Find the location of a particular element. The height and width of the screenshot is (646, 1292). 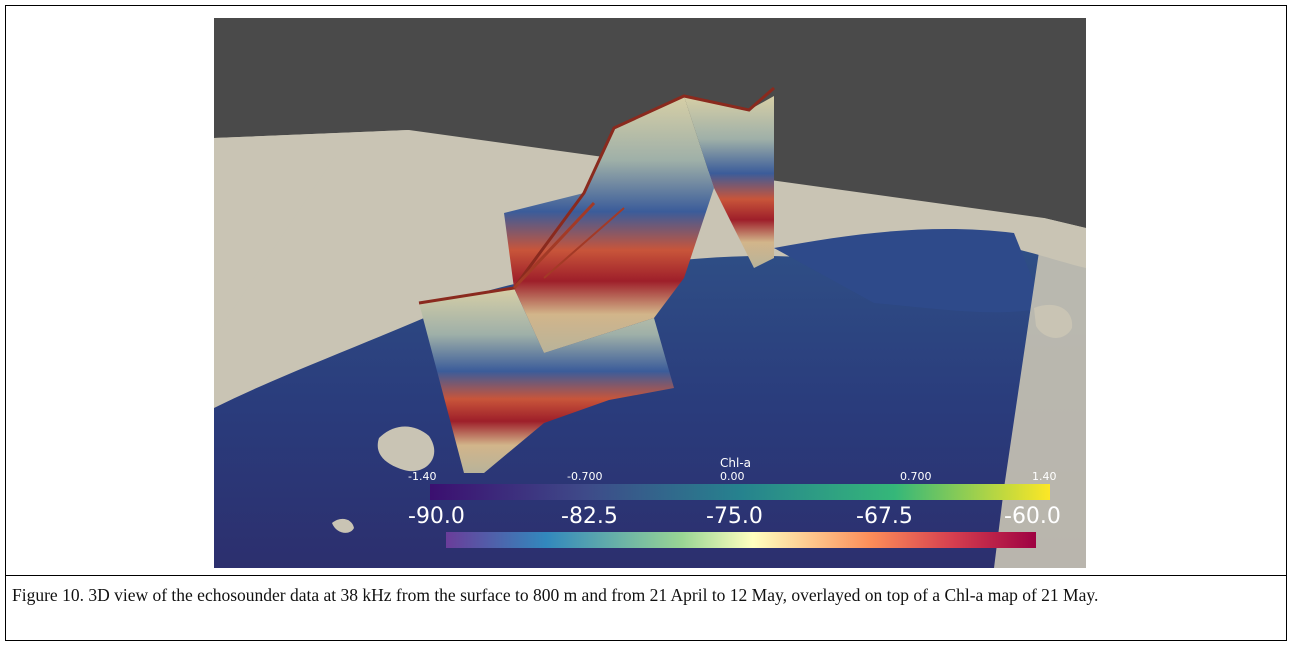

island-left is located at coordinates (406, 449).